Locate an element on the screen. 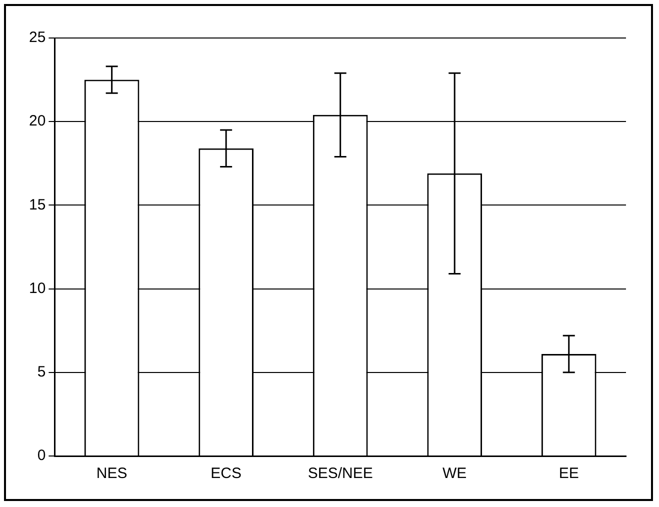 This screenshot has width=659, height=507. x-tick-label: WE is located at coordinates (454, 473).